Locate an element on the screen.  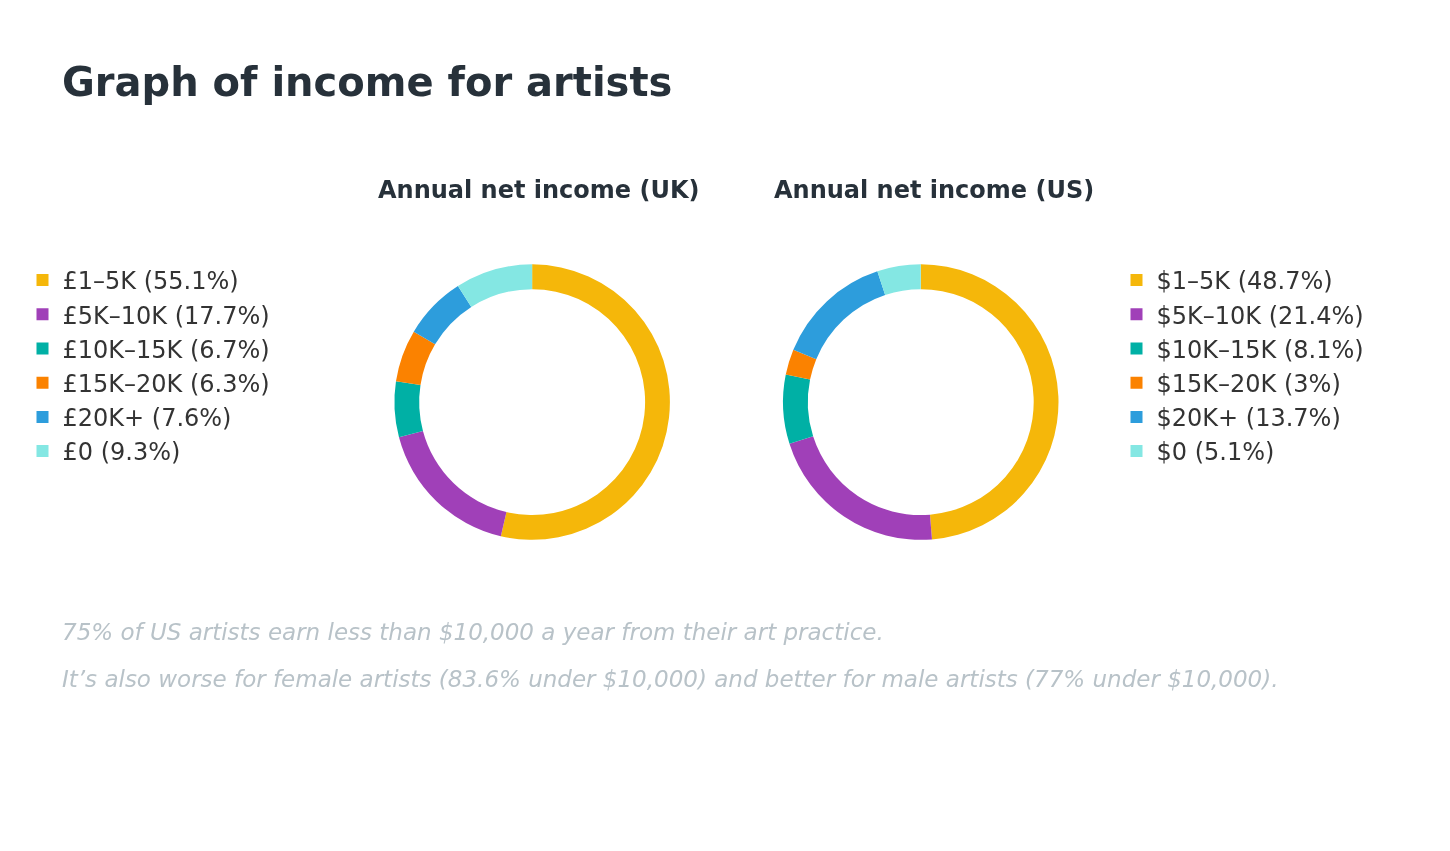
legend-label: £1–5K (55.1%) is located at coordinates (150, 281).